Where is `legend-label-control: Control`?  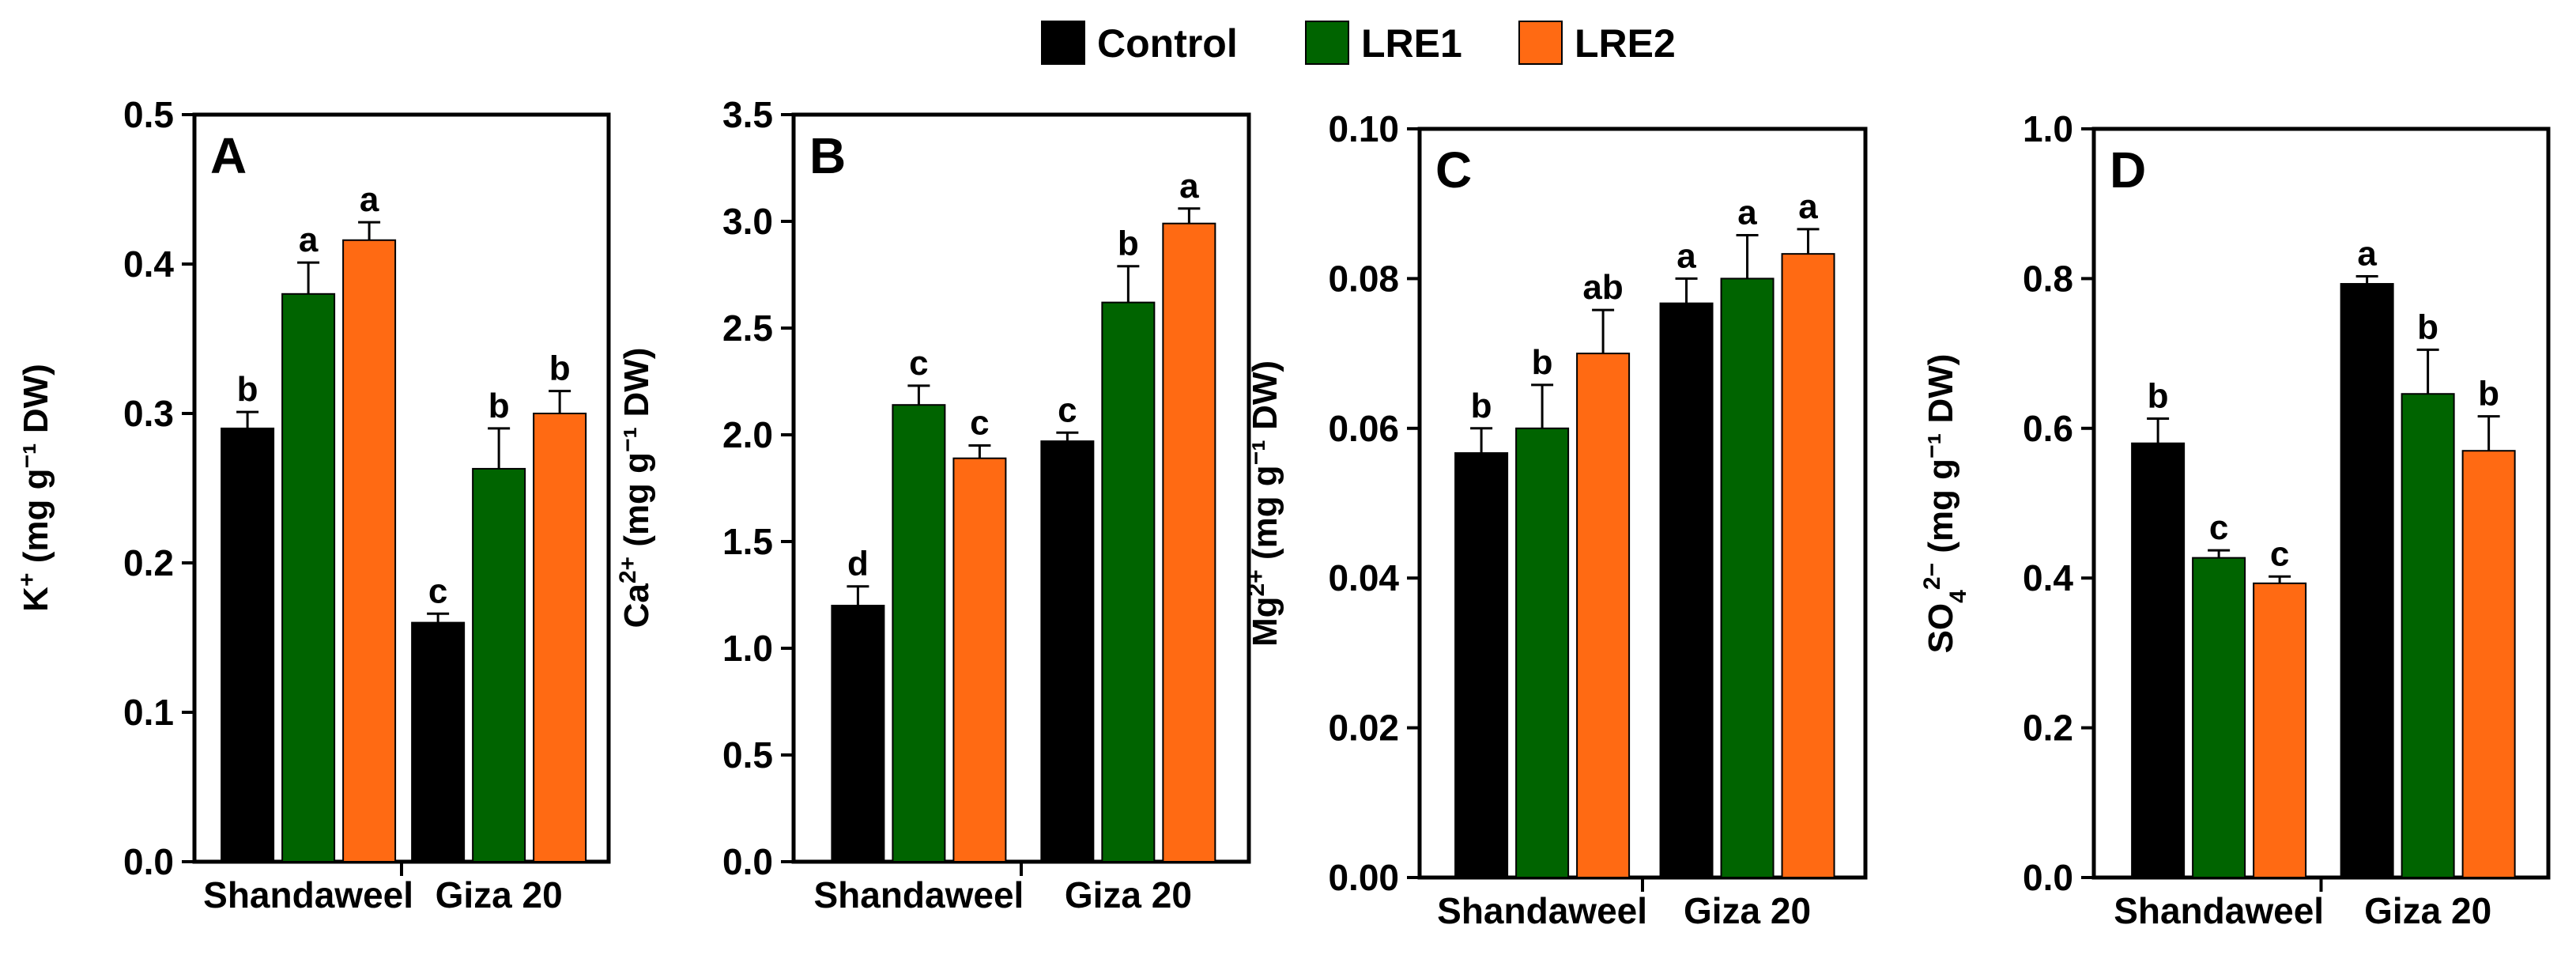 legend-label-control: Control is located at coordinates (1167, 43).